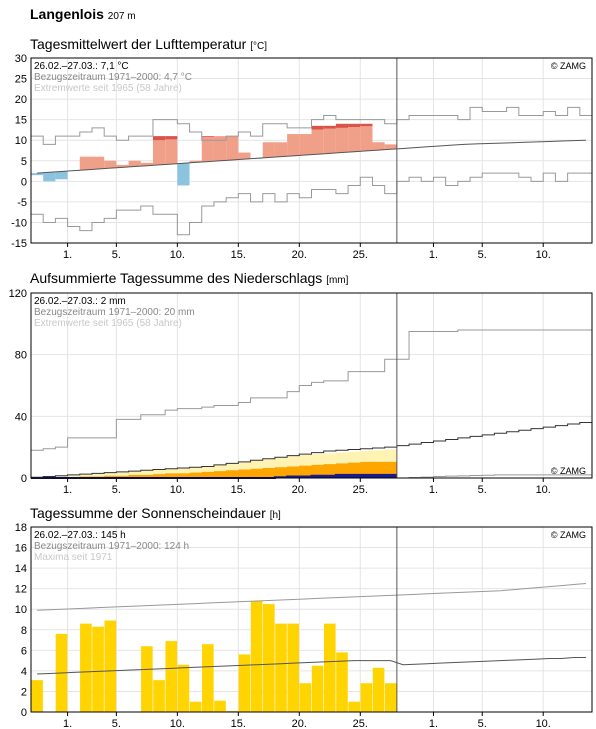 The image size is (596, 729). What do you see at coordinates (80, 535) in the screenshot?
I see `info-line: 26.02.–27.03.: 145 h` at bounding box center [80, 535].